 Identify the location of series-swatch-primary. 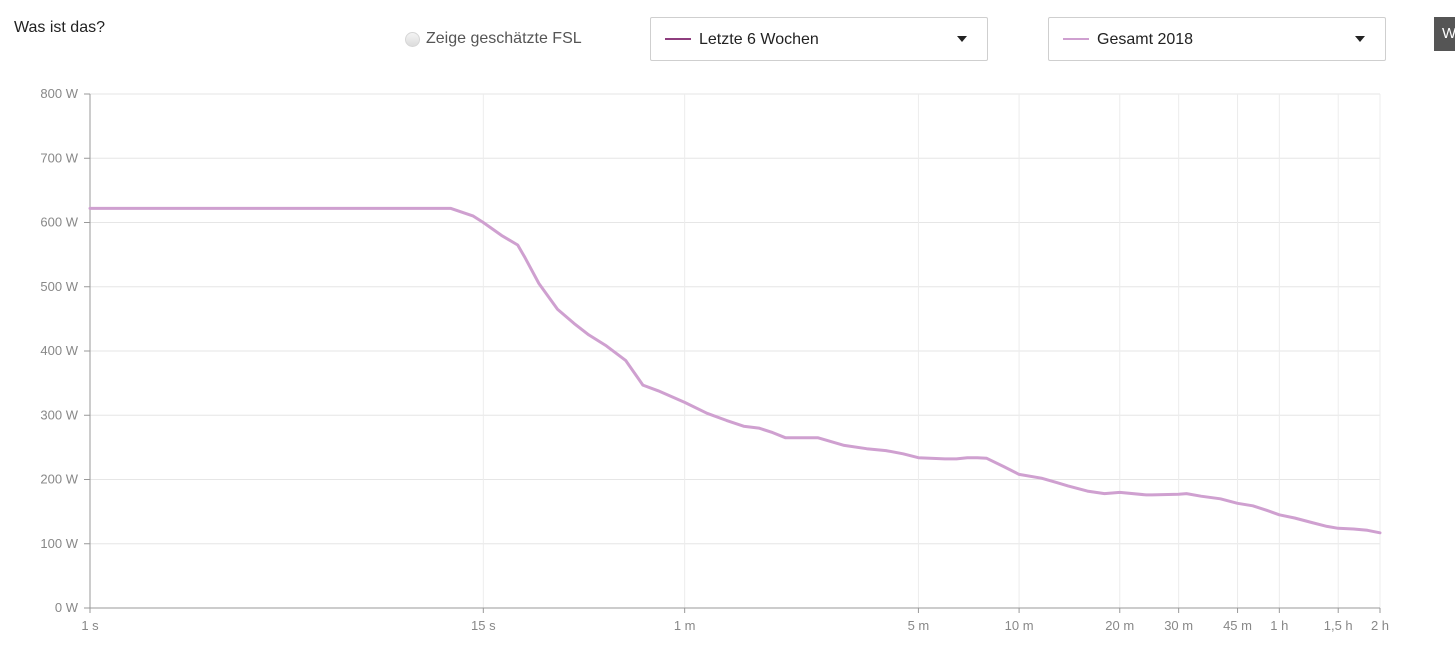
(678, 39).